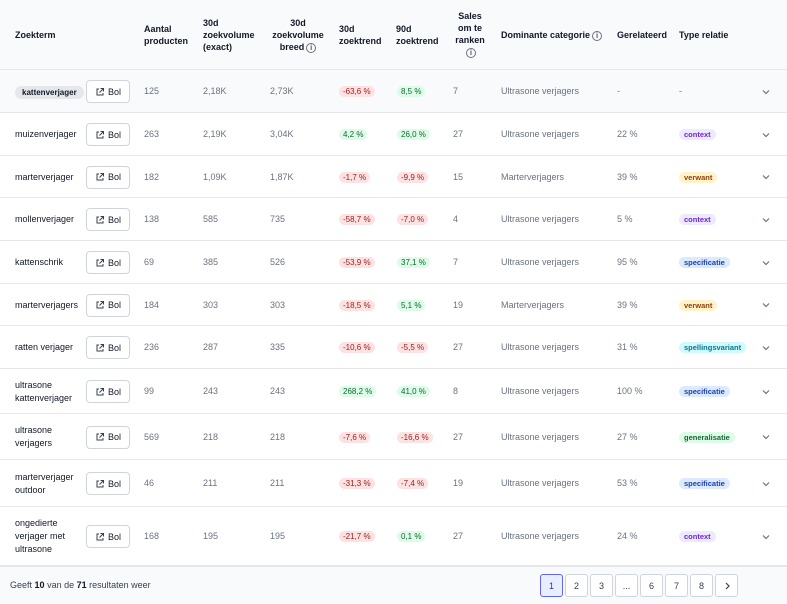 The height and width of the screenshot is (604, 787). Describe the element at coordinates (292, 47) in the screenshot. I see `header-text: breed` at that location.